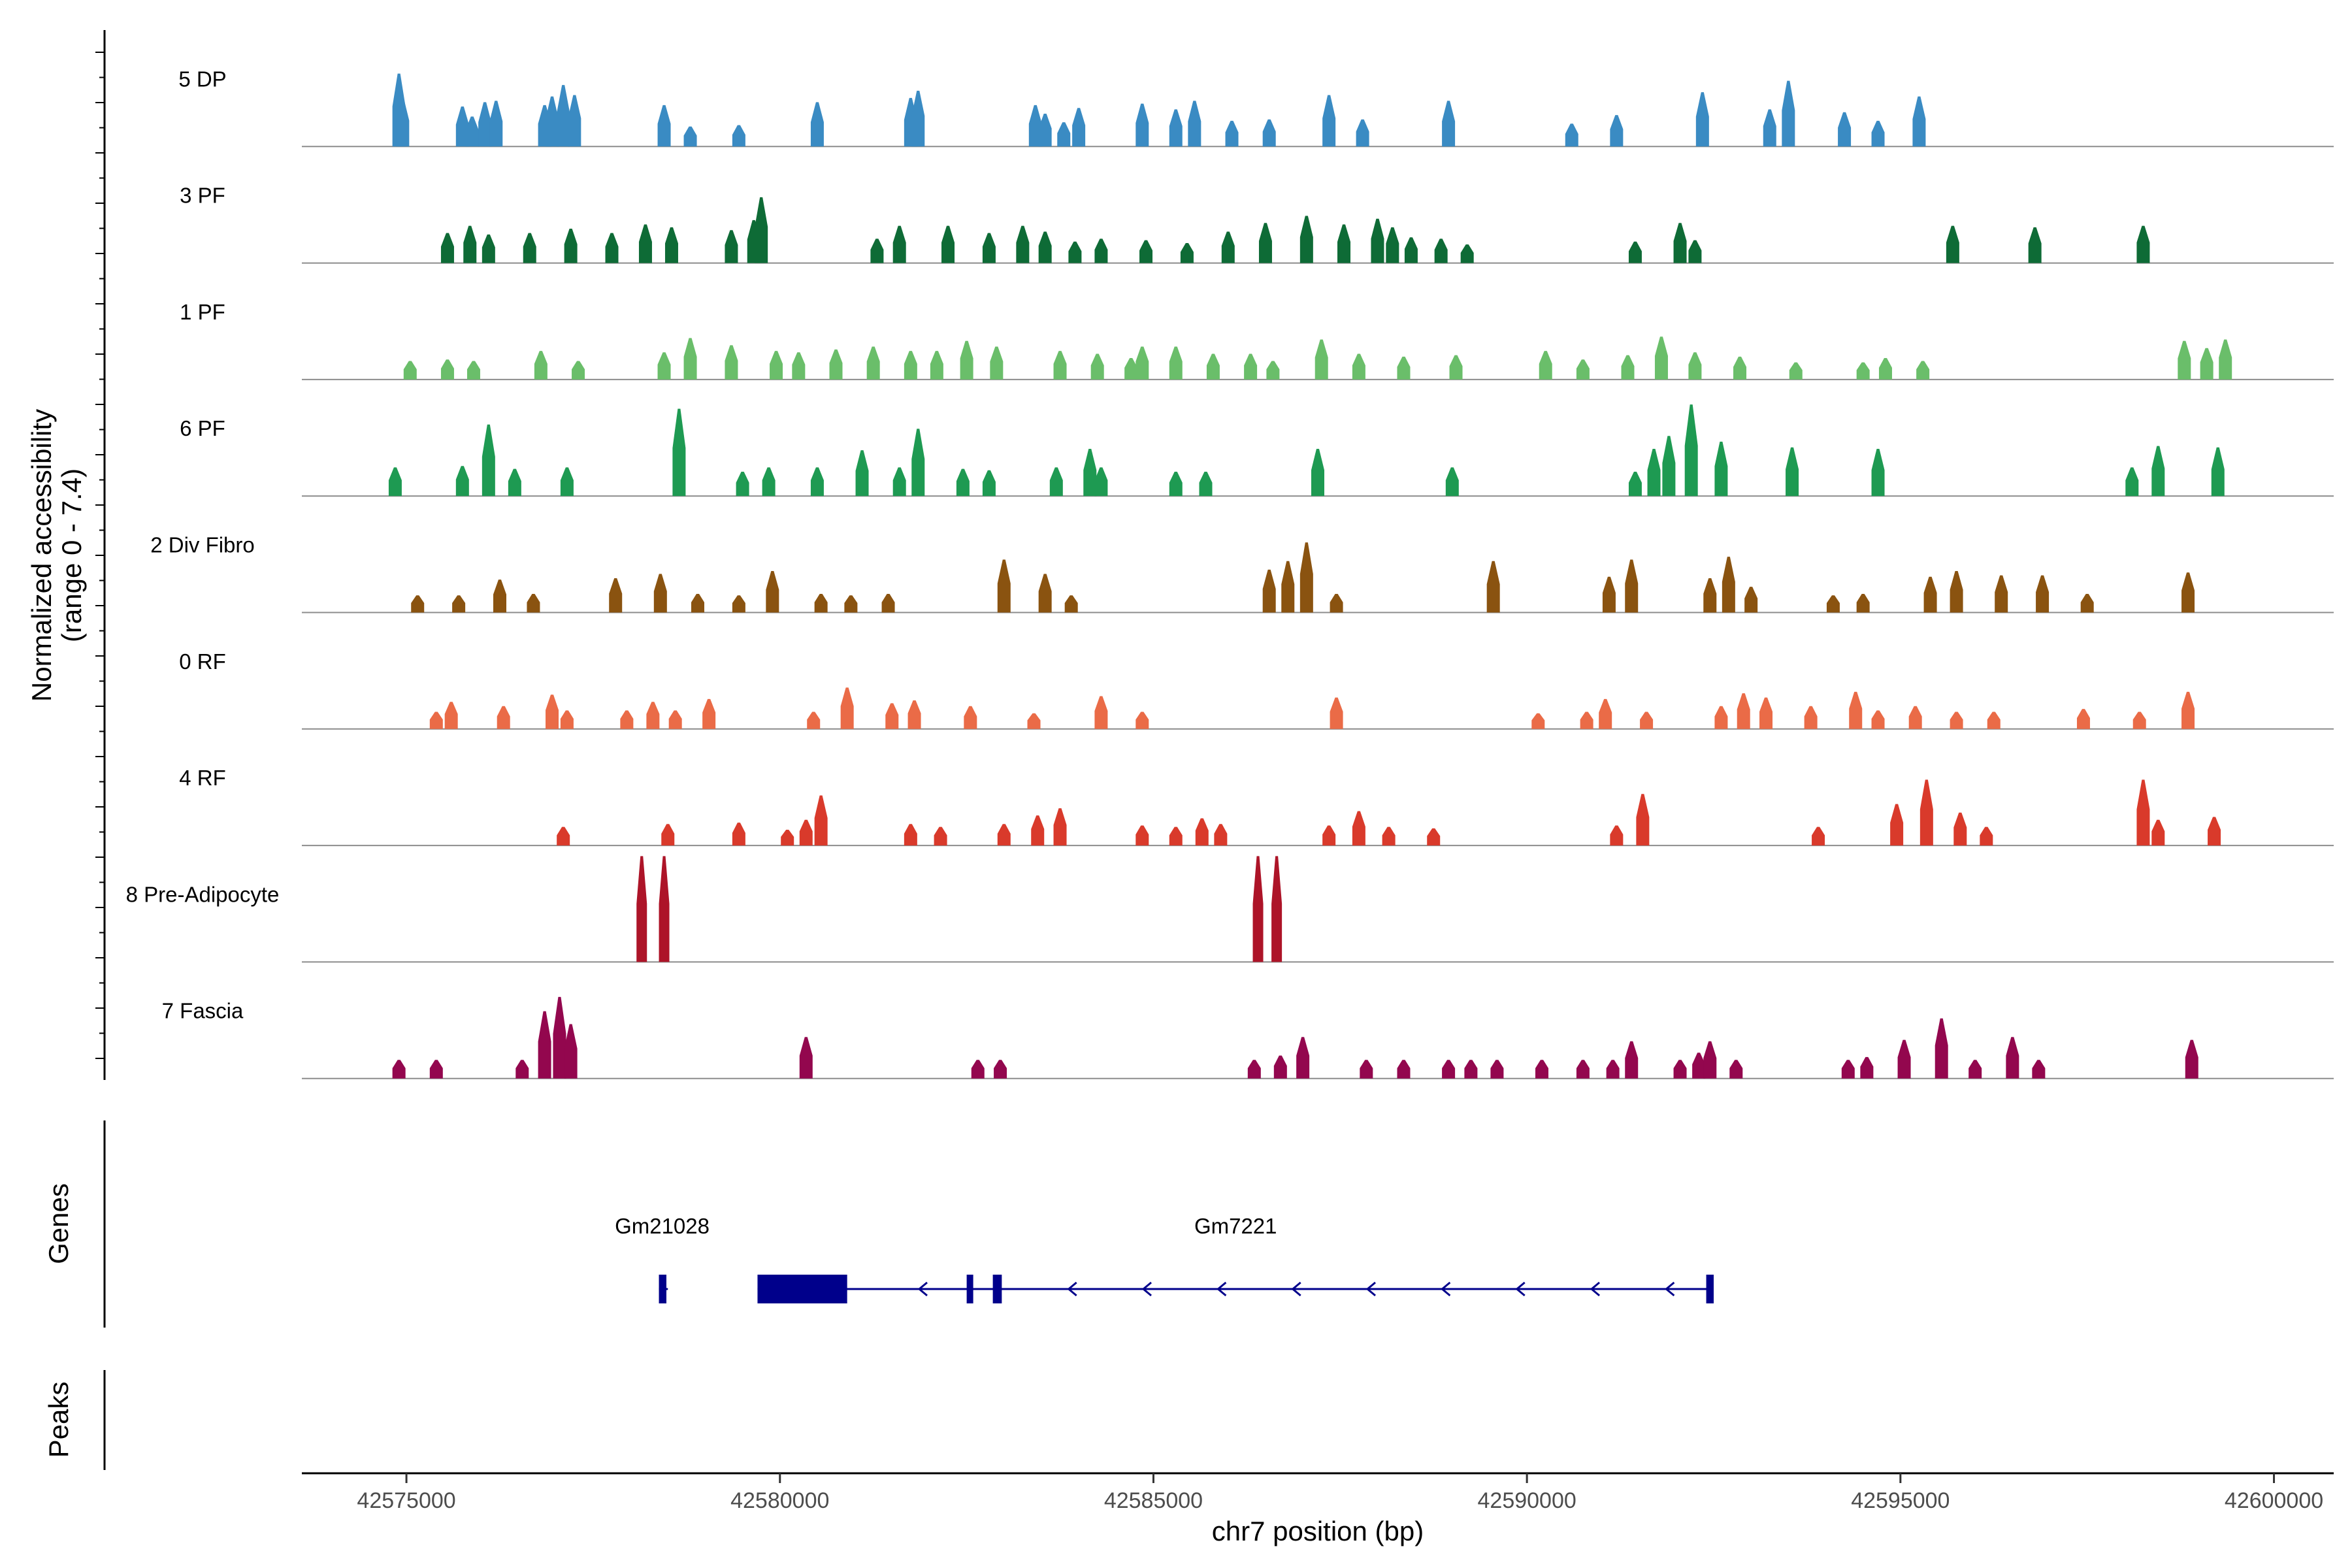 The image size is (2352, 1568). Describe the element at coordinates (1257, 450) in the screenshot. I see `track-6-pf: 6 PF` at that location.